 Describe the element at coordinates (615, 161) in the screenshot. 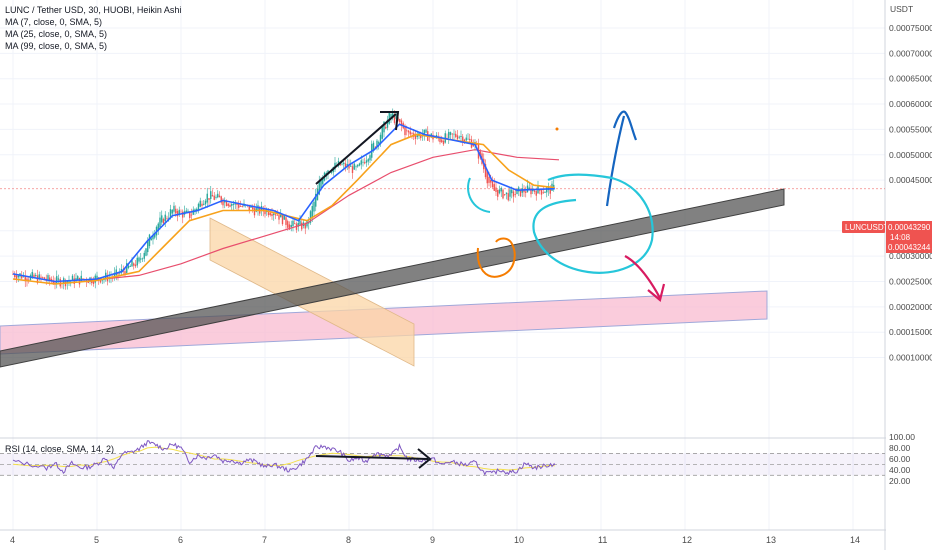

I see `blue-up-arrow` at that location.